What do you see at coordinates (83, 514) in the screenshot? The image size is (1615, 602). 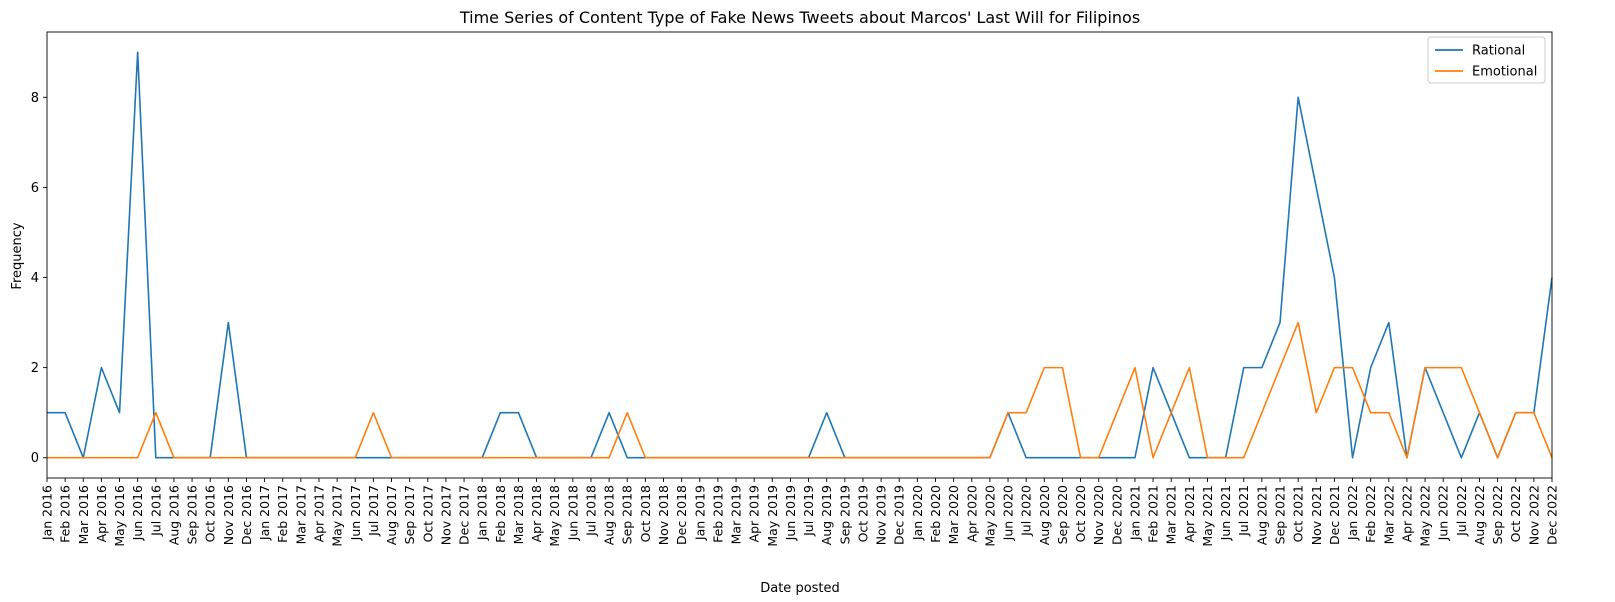 I see `x-tick-label: Mar 2016` at bounding box center [83, 514].